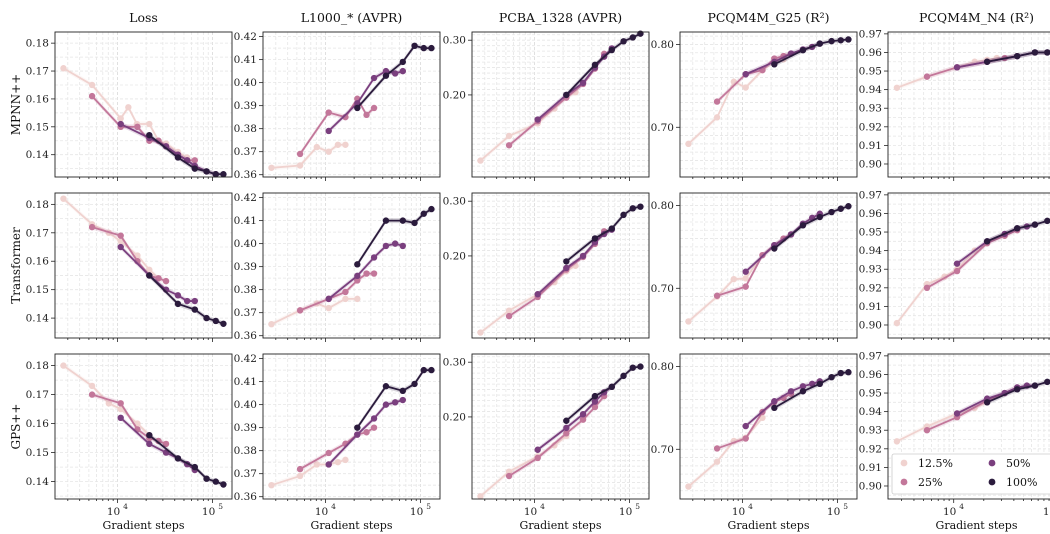 The height and width of the screenshot is (534, 1050). I want to click on y-tick-label: 0.30, so click(454, 41).